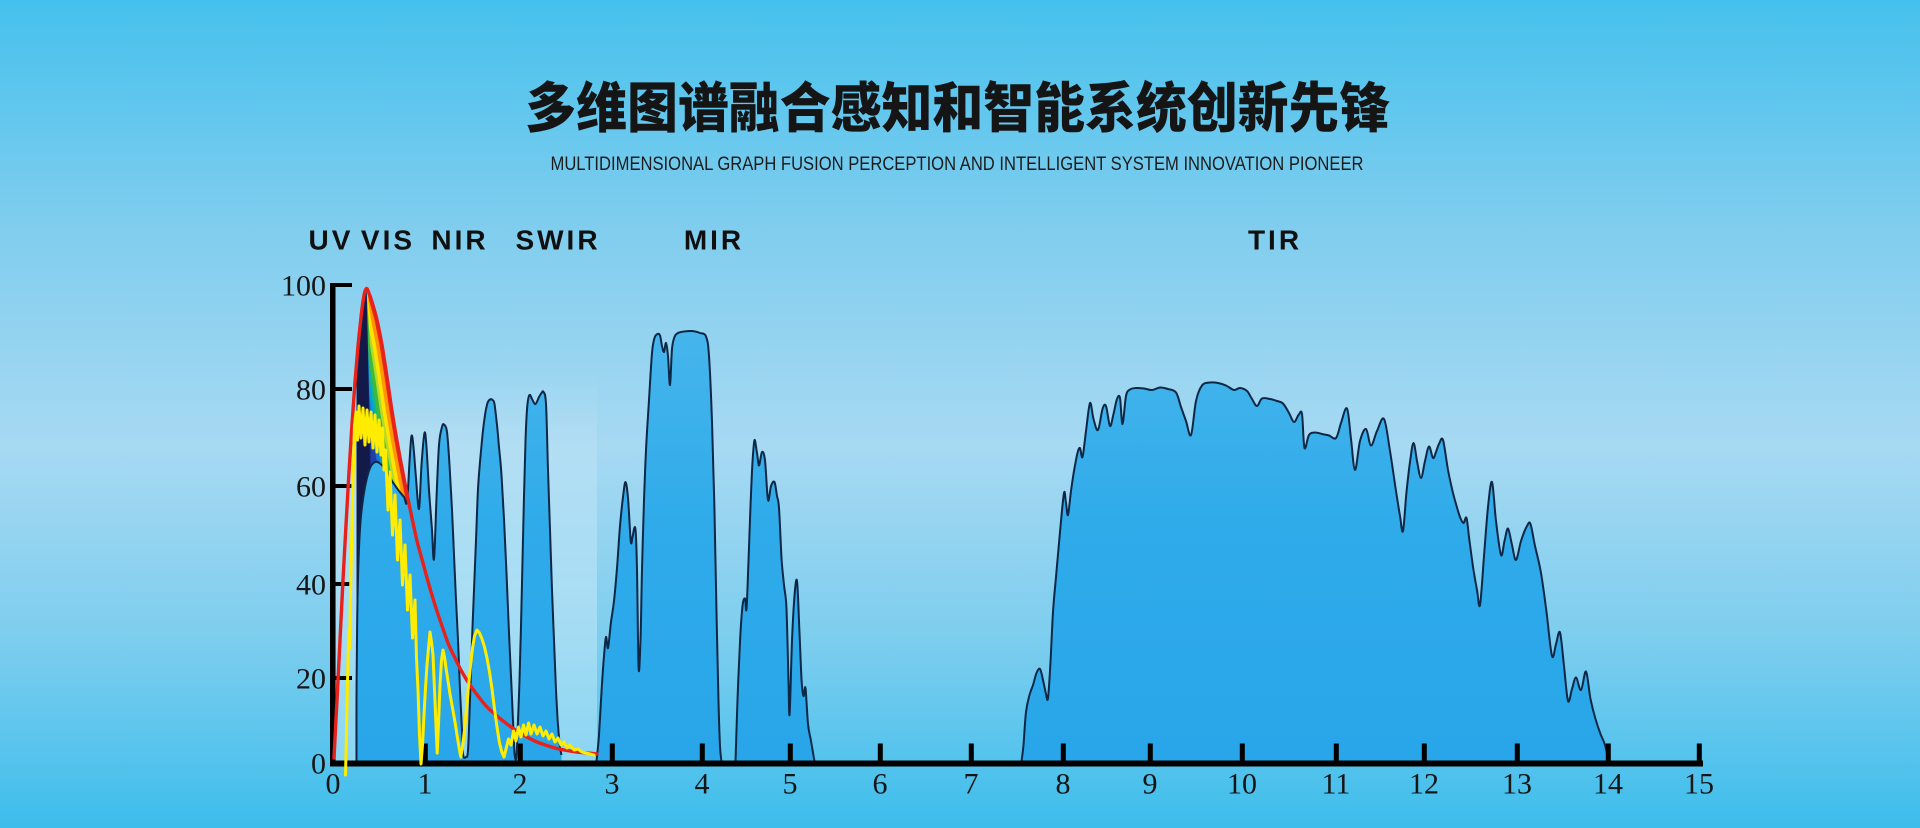 The height and width of the screenshot is (828, 1920). What do you see at coordinates (1150, 784) in the screenshot?
I see `svg-text: 9` at bounding box center [1150, 784].